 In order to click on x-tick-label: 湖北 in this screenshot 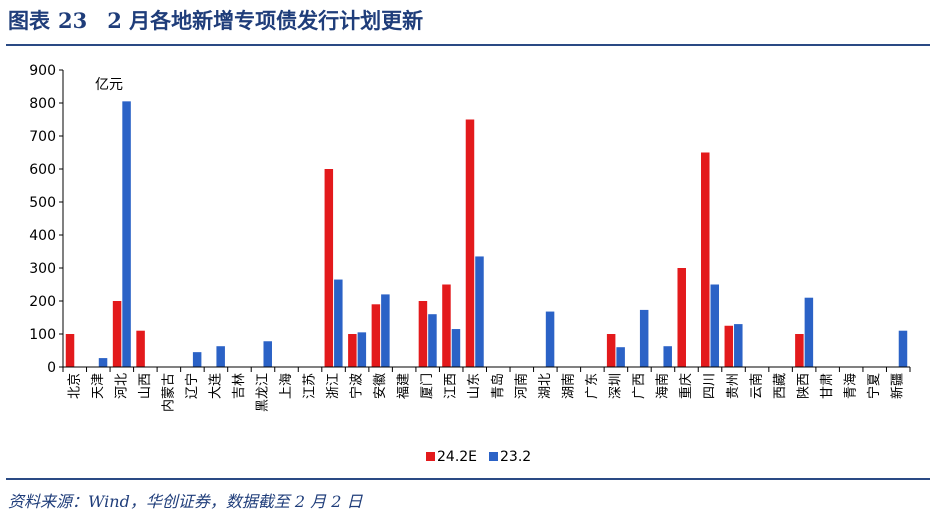, I will do `click(545, 386)`.